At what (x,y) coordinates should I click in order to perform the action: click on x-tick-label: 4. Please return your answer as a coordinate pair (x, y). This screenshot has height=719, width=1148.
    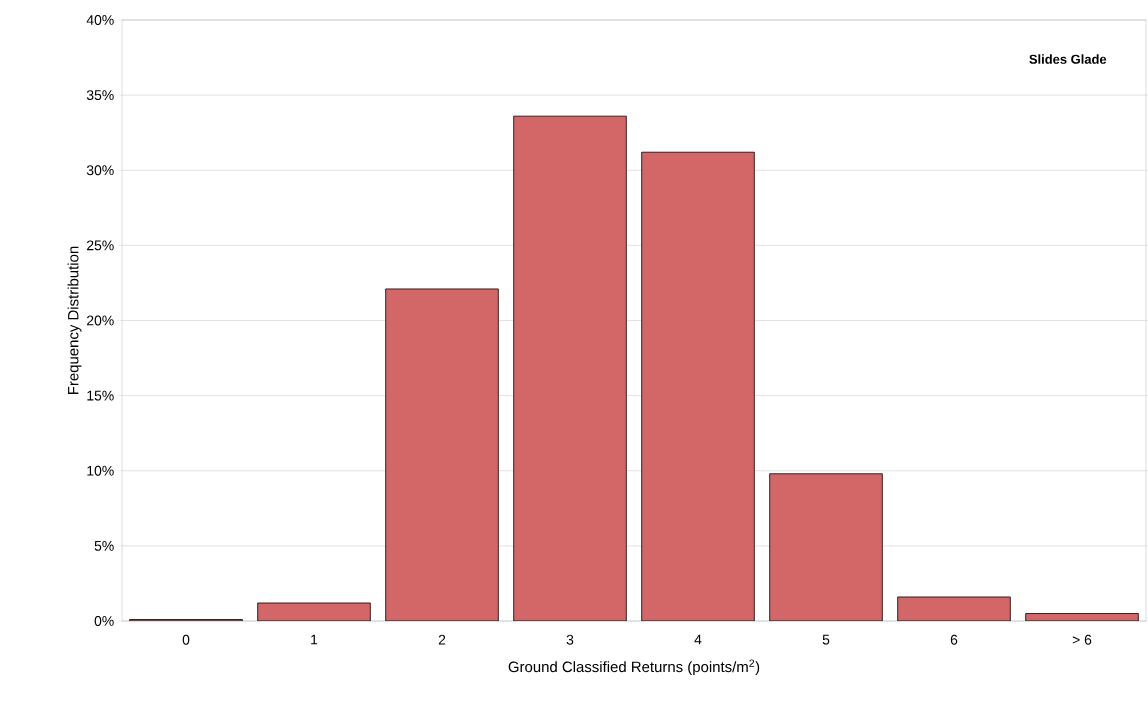
    Looking at the image, I should click on (698, 639).